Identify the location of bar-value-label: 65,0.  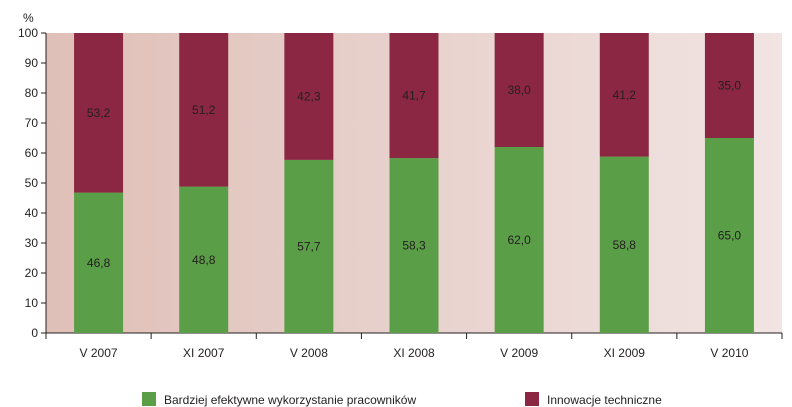
(730, 236).